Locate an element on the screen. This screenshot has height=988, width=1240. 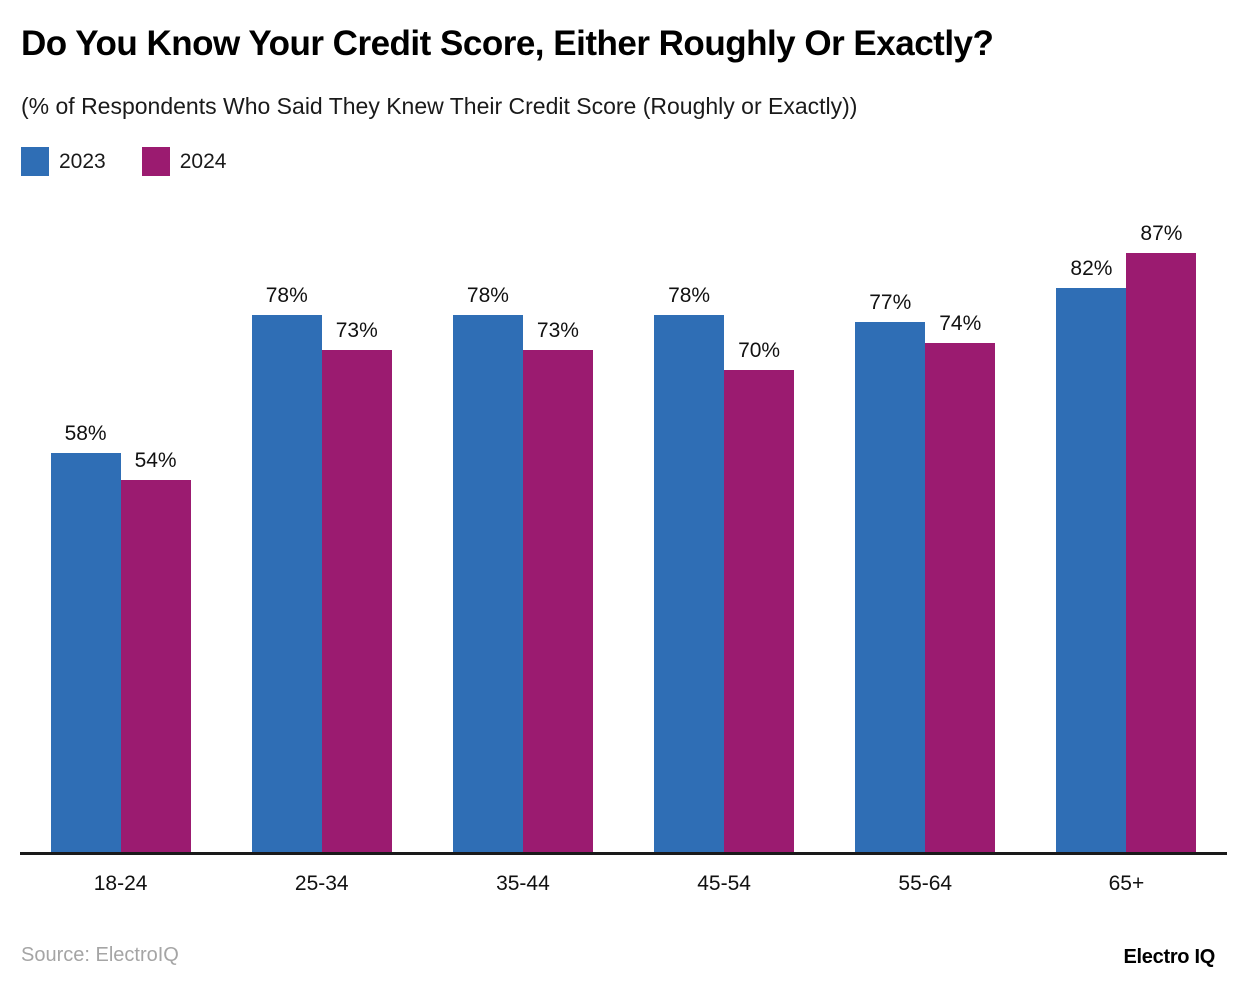
bar-2024-25-34: 73% is located at coordinates (356, 585).